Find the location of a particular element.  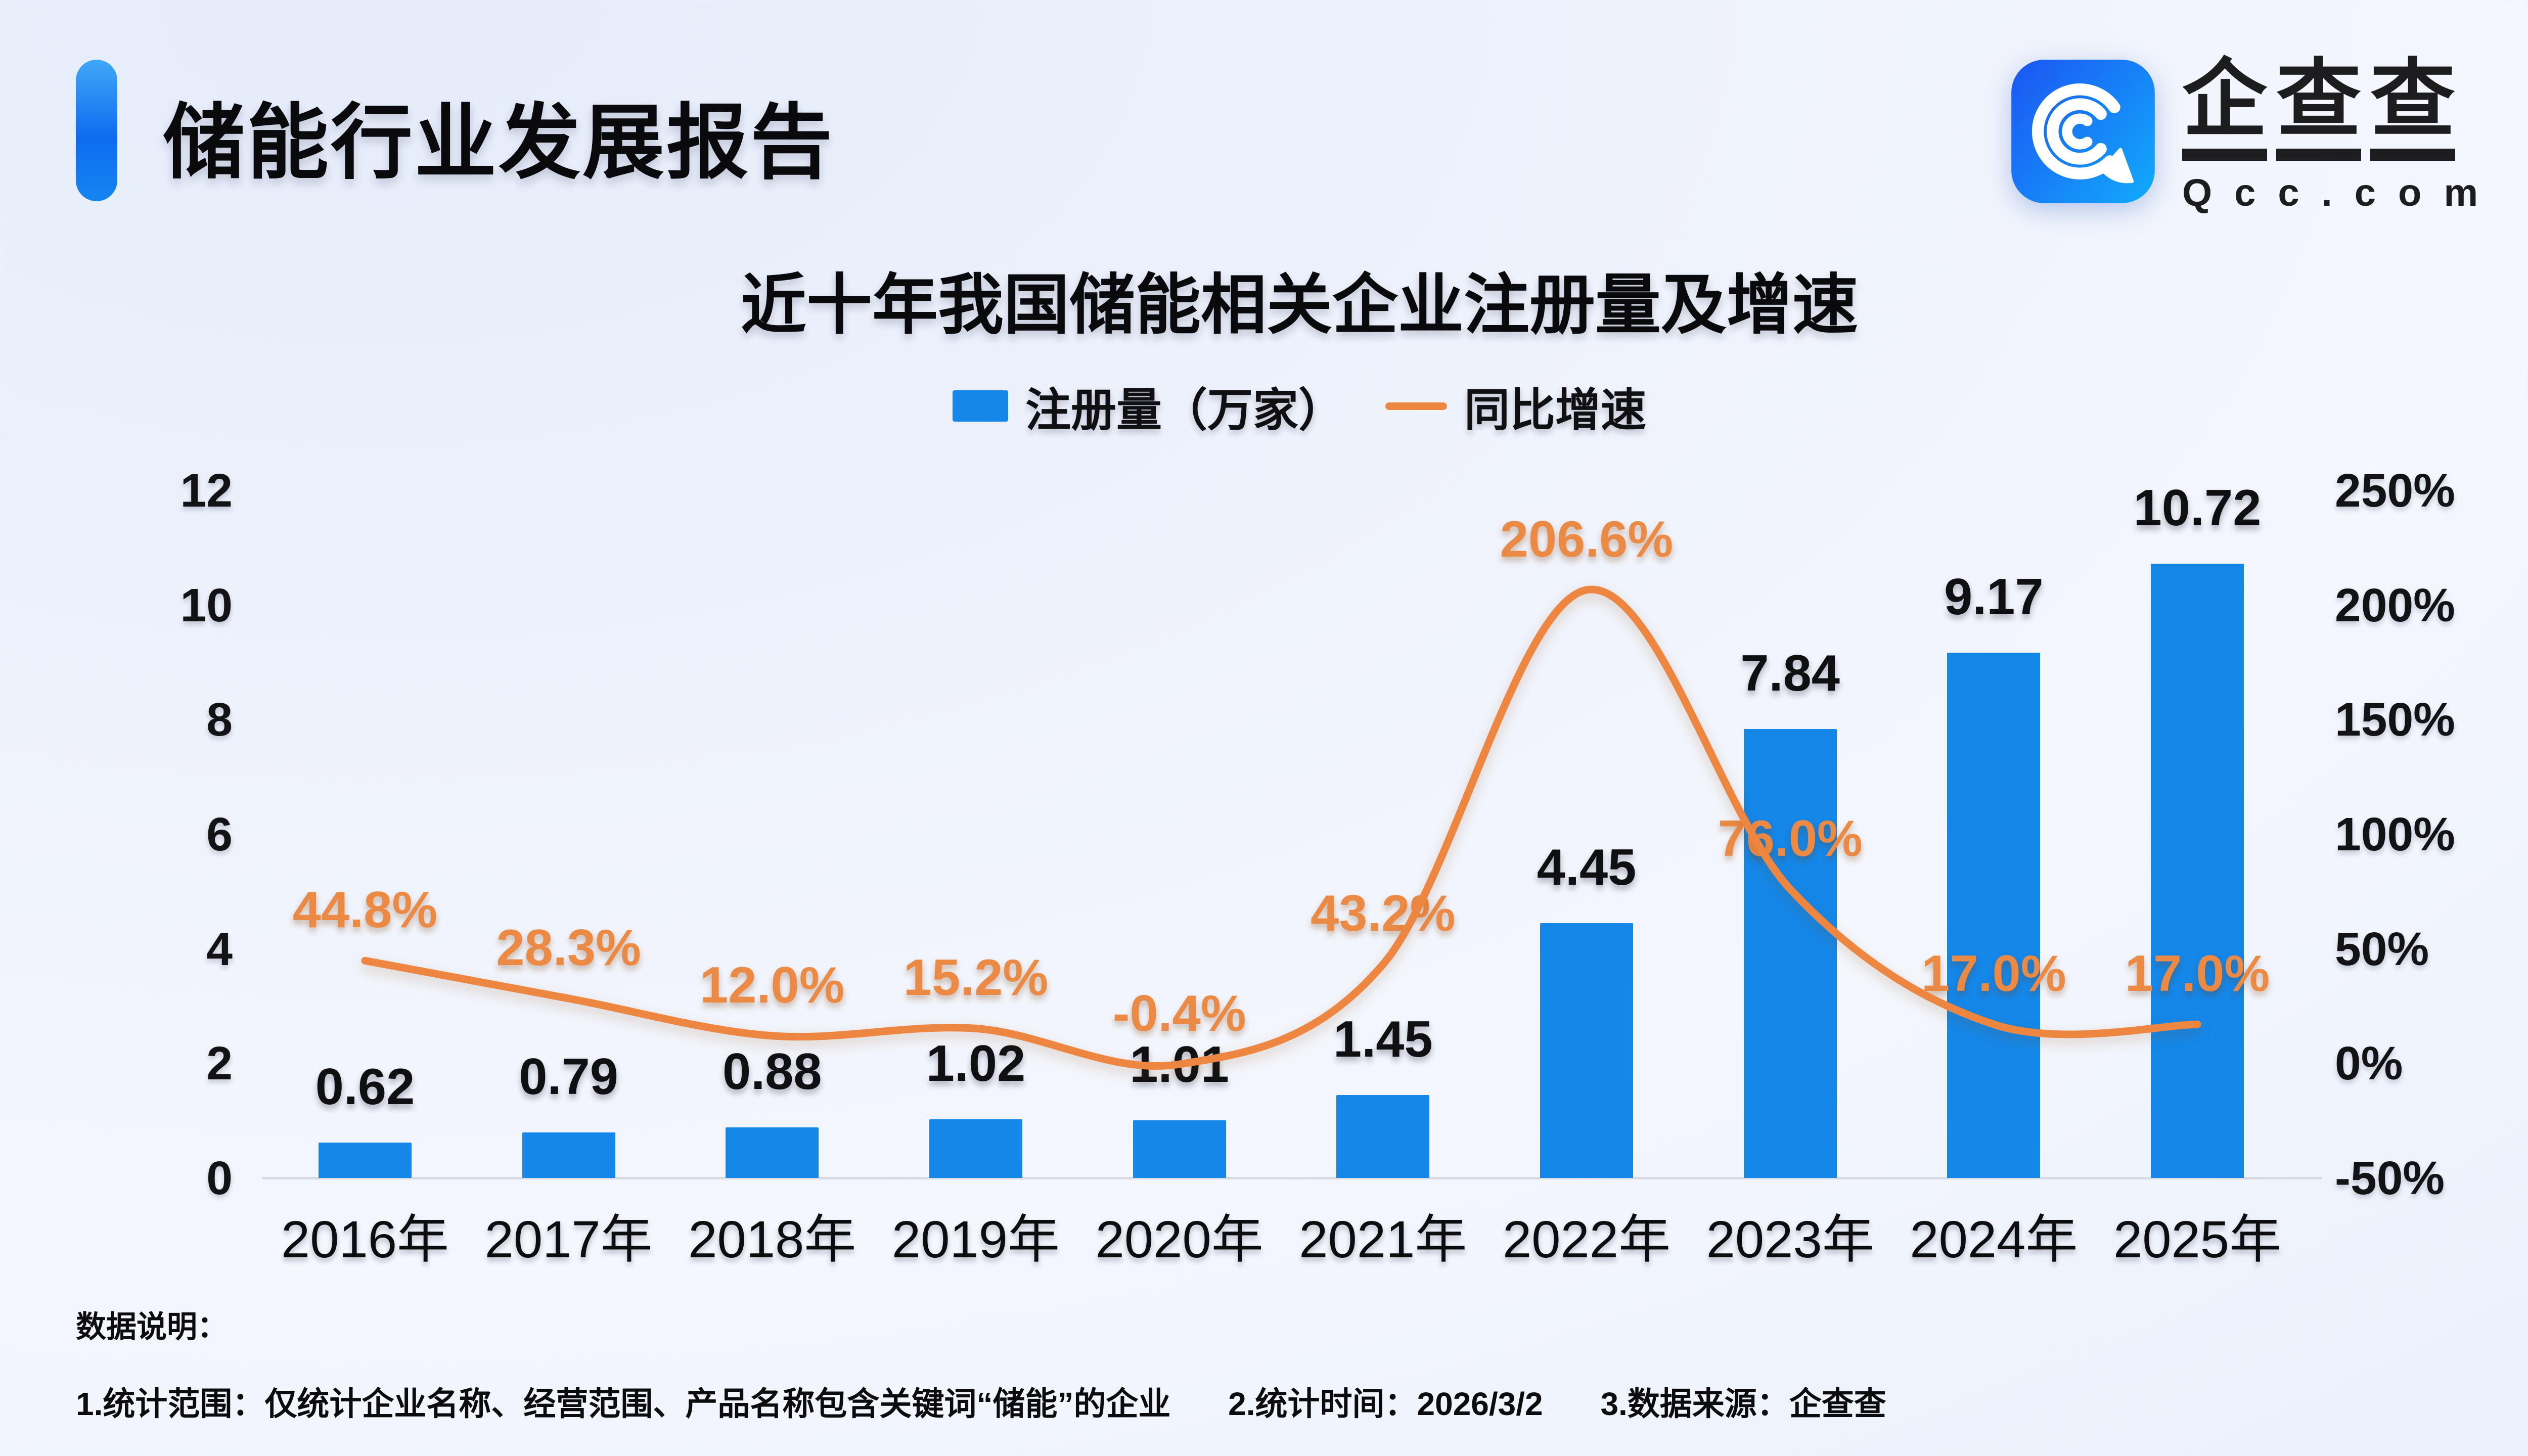

bar-value-label: 9.17 is located at coordinates (1994, 596).